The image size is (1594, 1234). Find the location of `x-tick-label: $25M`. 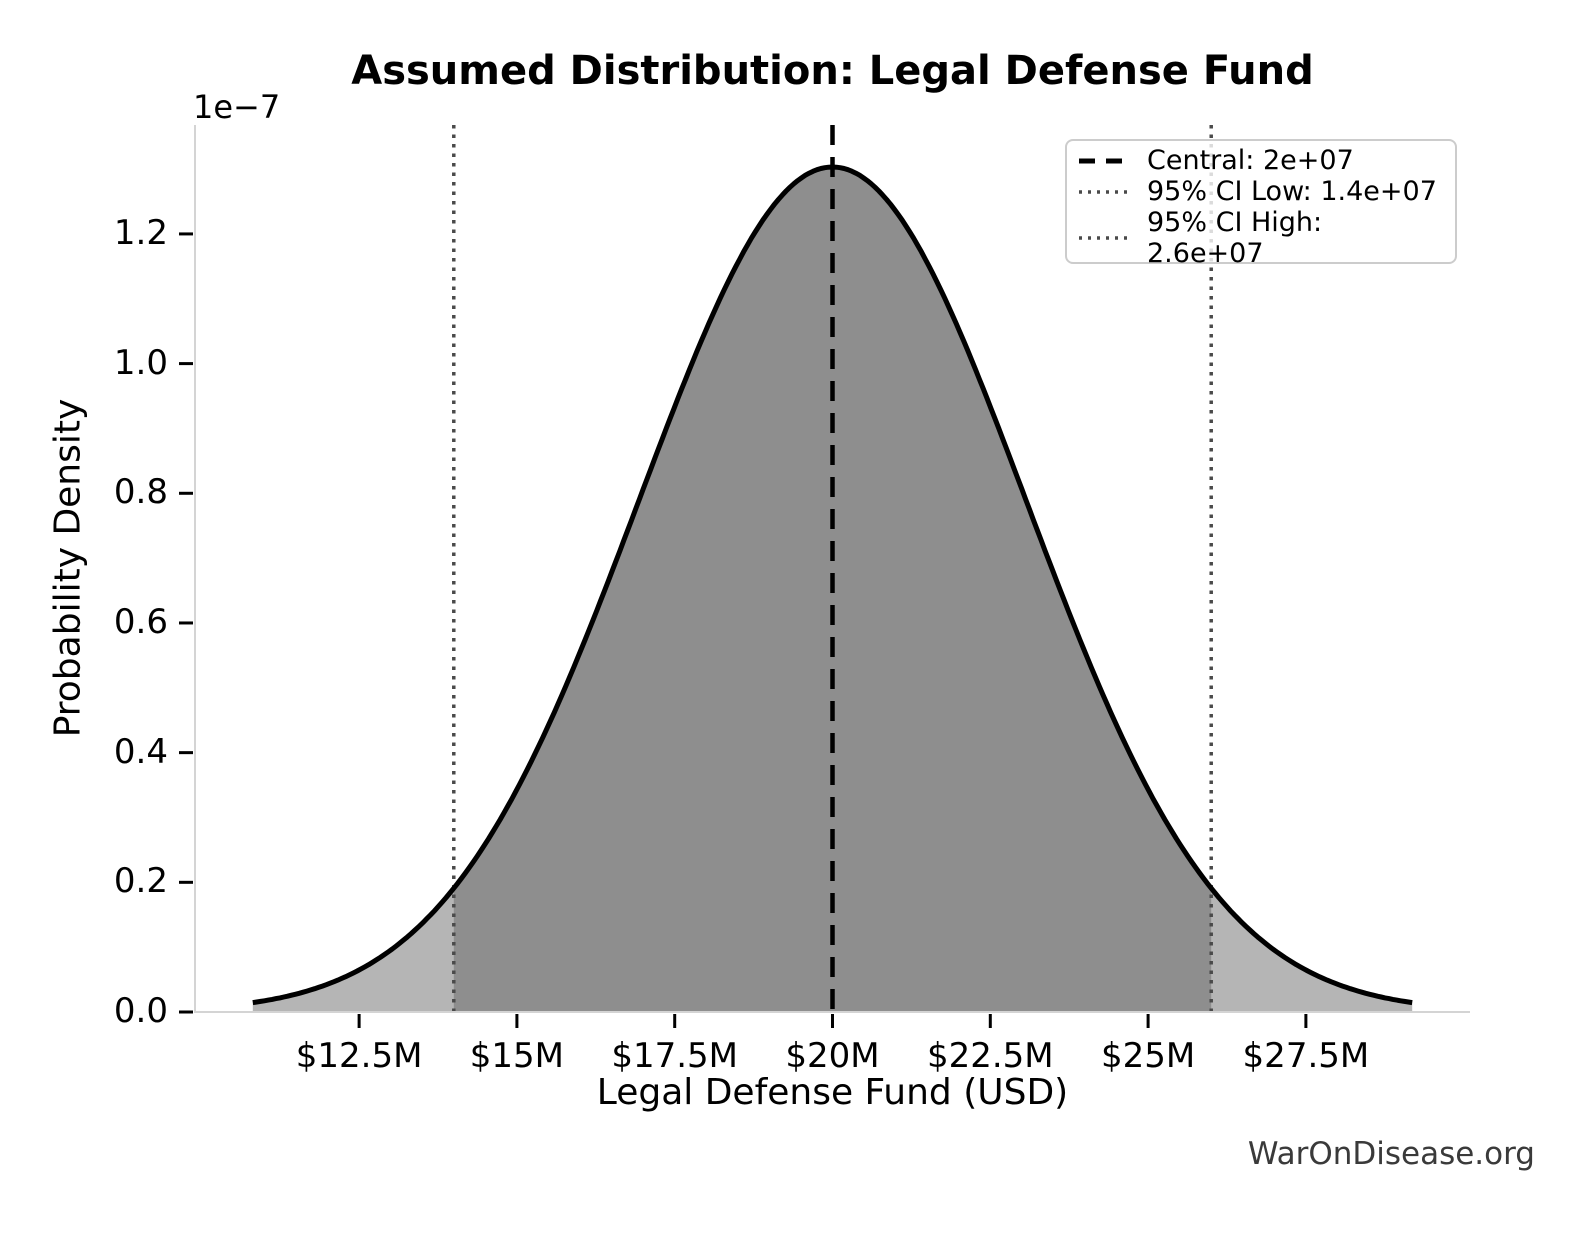

x-tick-label: $25M is located at coordinates (1148, 1056).